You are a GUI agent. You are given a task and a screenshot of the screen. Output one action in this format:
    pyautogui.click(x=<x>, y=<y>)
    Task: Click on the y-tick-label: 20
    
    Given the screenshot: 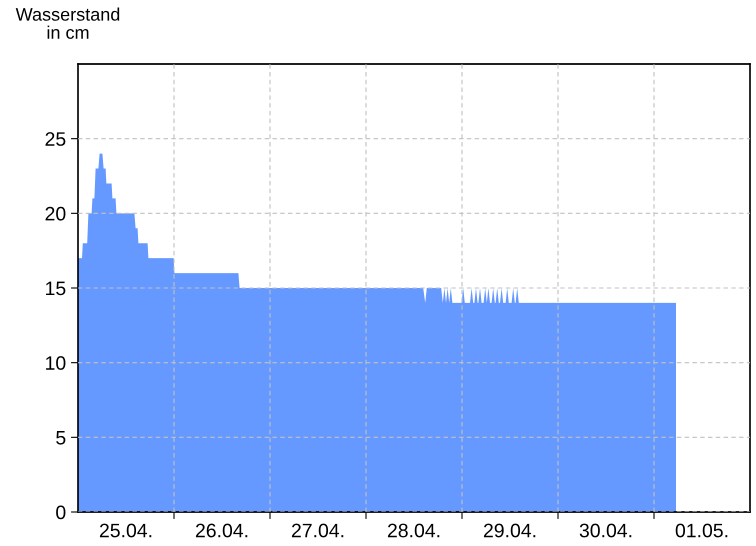 What is the action you would take?
    pyautogui.click(x=56, y=213)
    